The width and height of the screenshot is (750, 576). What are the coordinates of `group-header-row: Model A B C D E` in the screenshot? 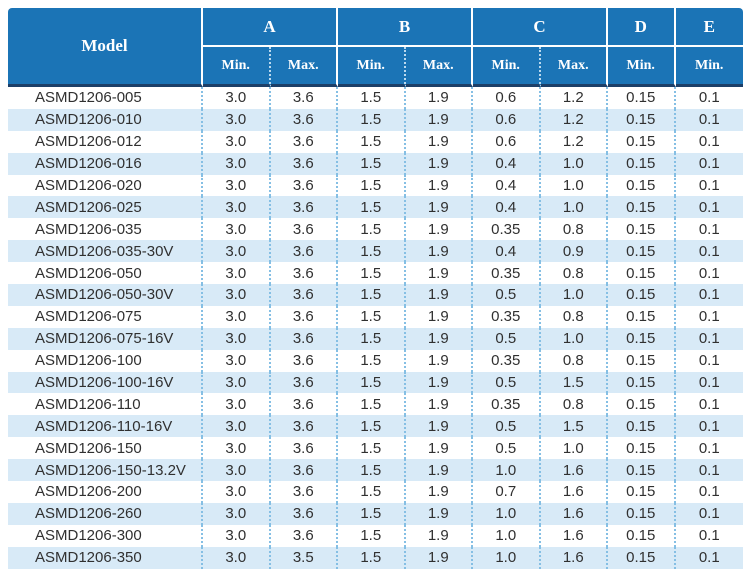 It's located at (375, 47).